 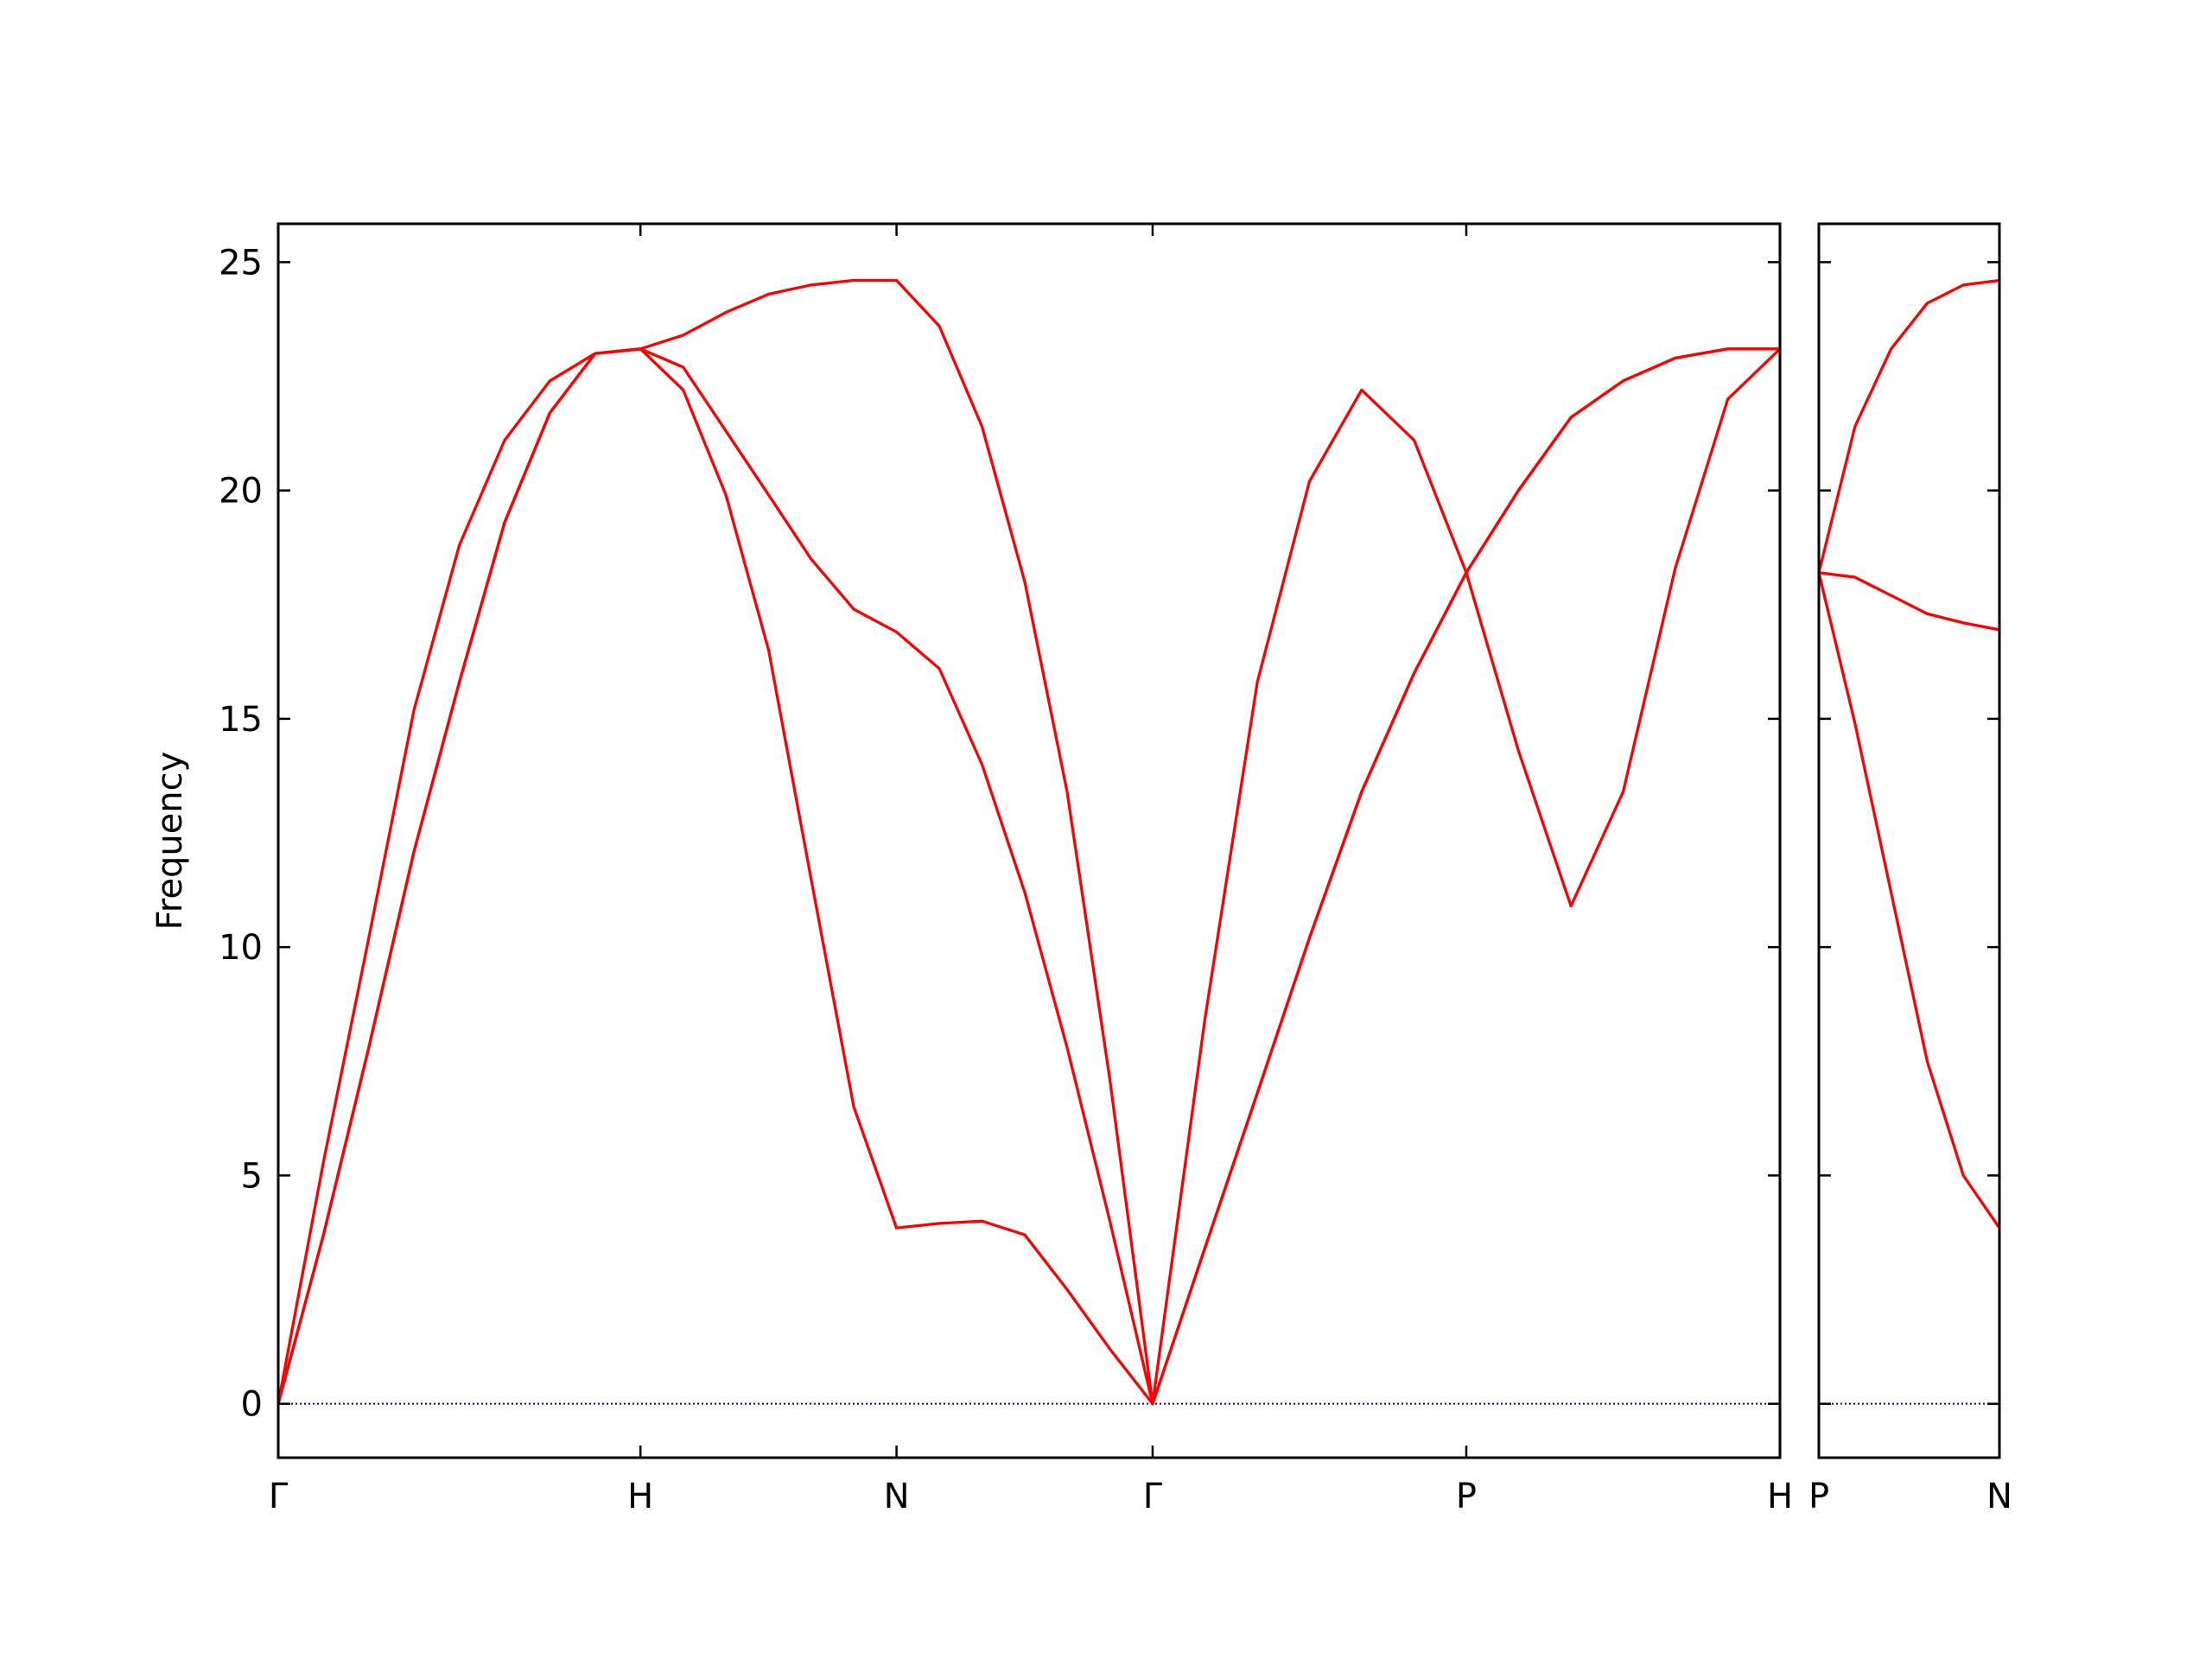 I want to click on y-tick-label: 0, so click(x=252, y=1405).